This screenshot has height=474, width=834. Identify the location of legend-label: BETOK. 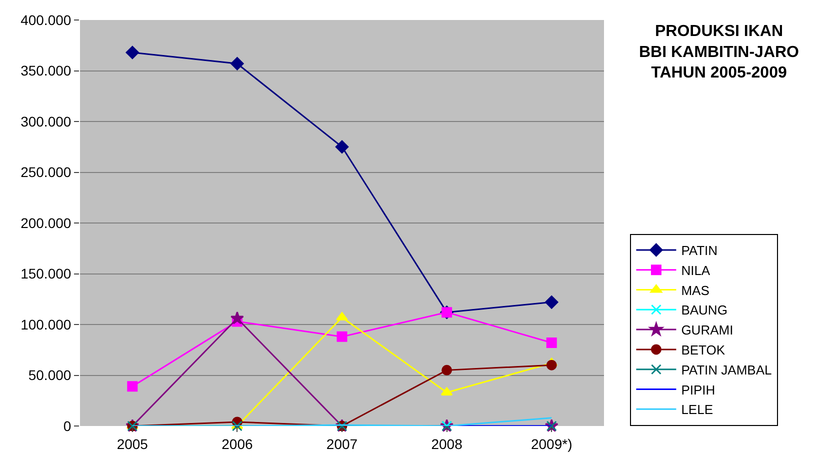
(703, 350).